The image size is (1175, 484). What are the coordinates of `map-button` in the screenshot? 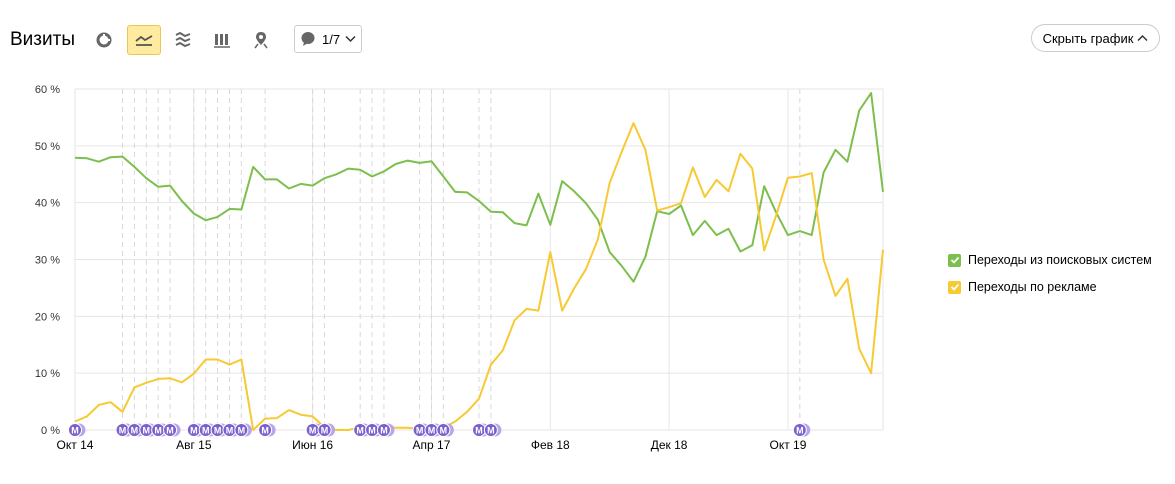 It's located at (261, 40).